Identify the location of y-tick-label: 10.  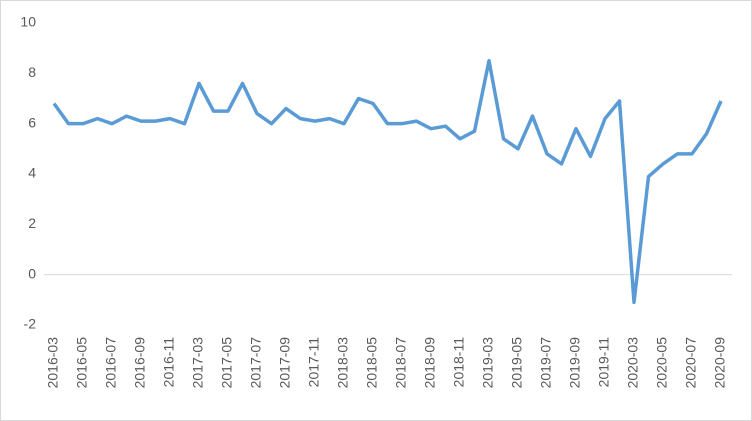
(28, 22).